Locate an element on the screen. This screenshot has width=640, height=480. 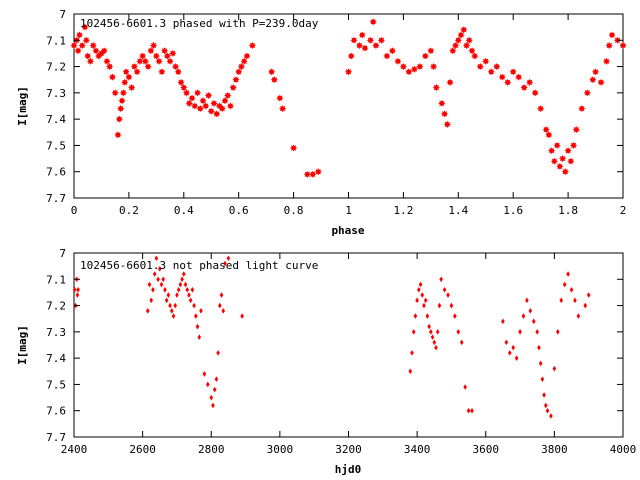
y-tick-label: 7 is located at coordinates (62, 14).